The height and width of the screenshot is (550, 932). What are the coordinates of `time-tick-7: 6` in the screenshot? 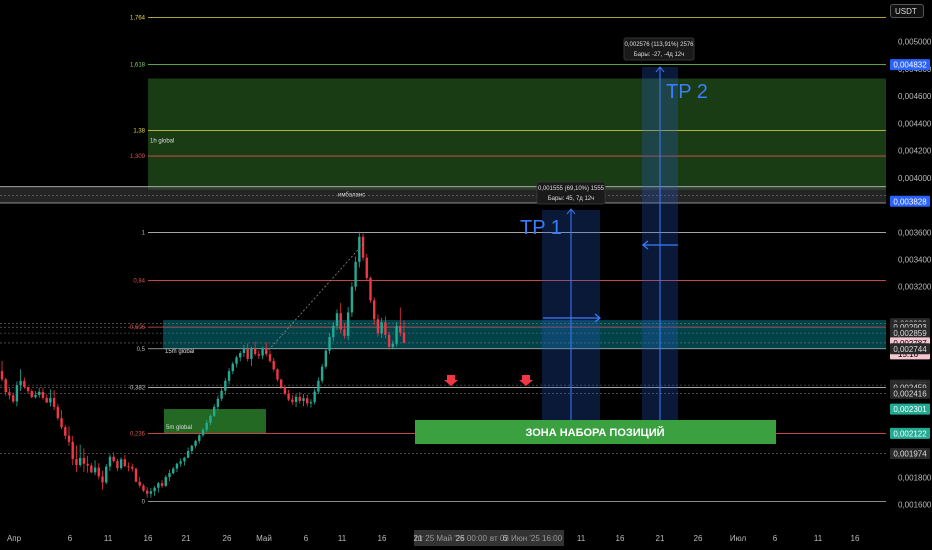 It's located at (306, 538).